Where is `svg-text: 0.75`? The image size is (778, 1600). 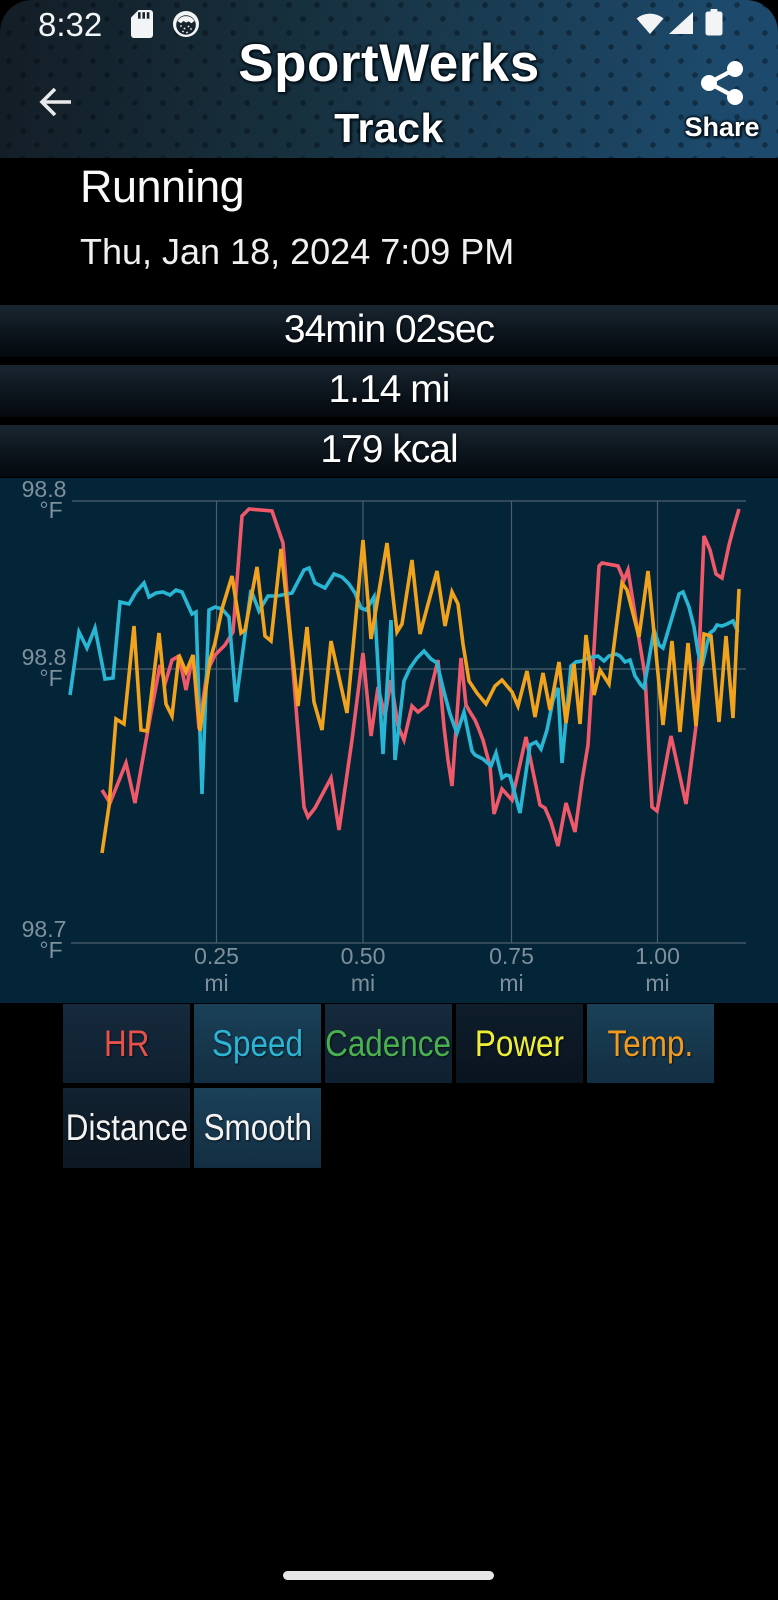
svg-text: 0.75 is located at coordinates (511, 956).